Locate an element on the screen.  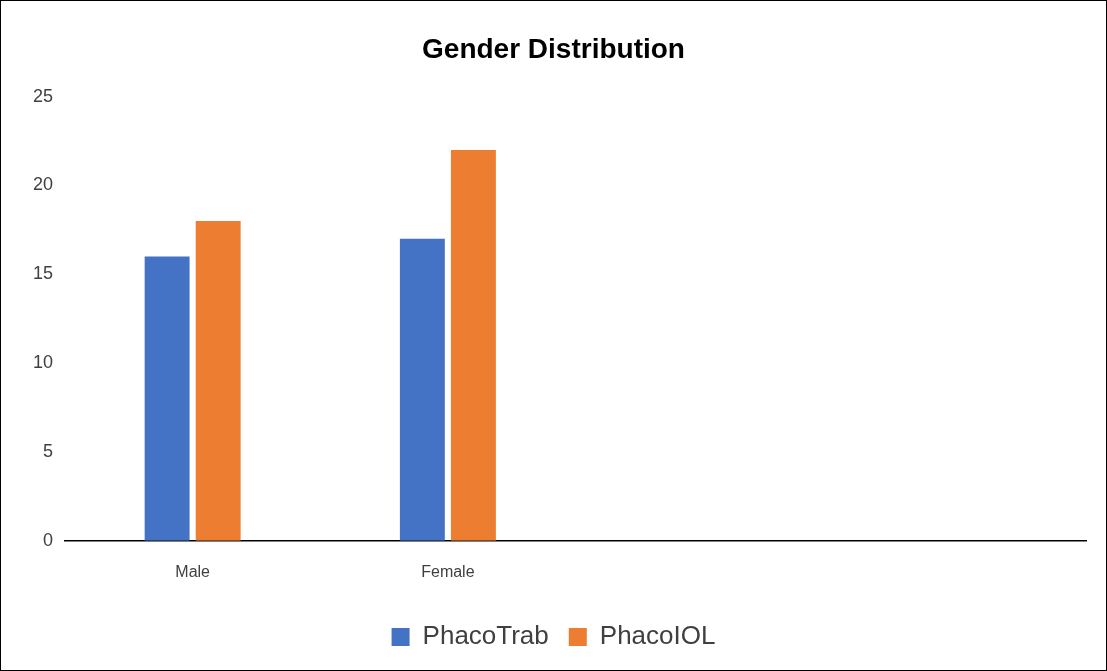
x-tick-label: Female is located at coordinates (448, 571).